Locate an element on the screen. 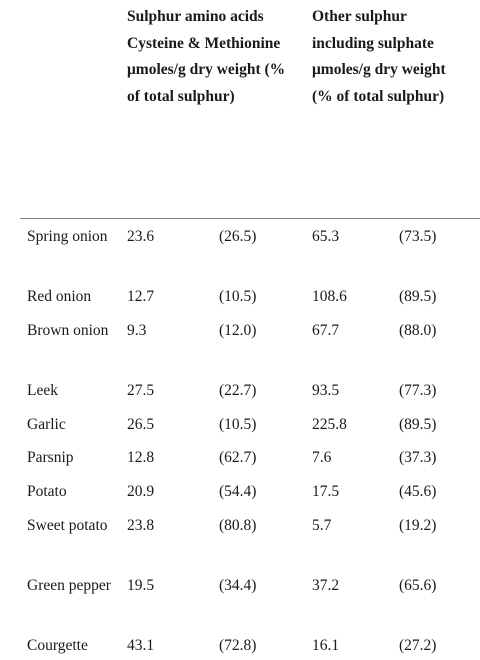 The image size is (480, 660). sulphur-amino-value: 27.5 is located at coordinates (141, 390).